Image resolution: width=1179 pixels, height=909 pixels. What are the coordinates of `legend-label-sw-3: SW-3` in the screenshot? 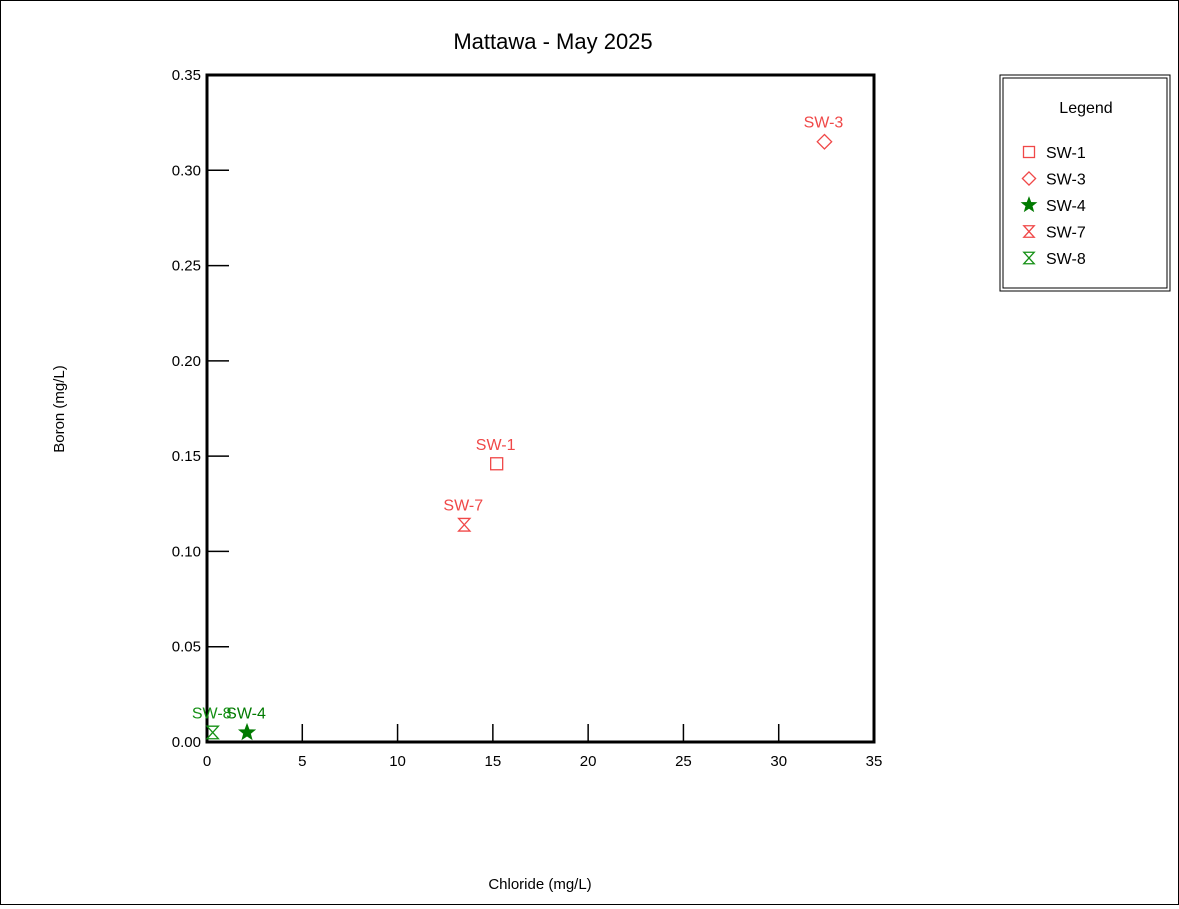 It's located at (1066, 180).